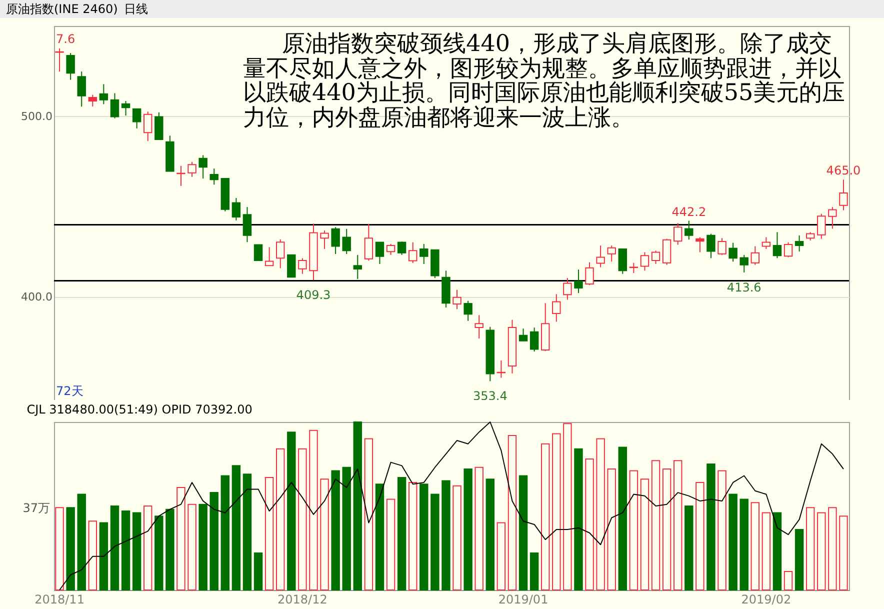 This screenshot has width=884, height=609. What do you see at coordinates (136, 9) in the screenshot?
I see `chart-subtitle: 日线` at bounding box center [136, 9].